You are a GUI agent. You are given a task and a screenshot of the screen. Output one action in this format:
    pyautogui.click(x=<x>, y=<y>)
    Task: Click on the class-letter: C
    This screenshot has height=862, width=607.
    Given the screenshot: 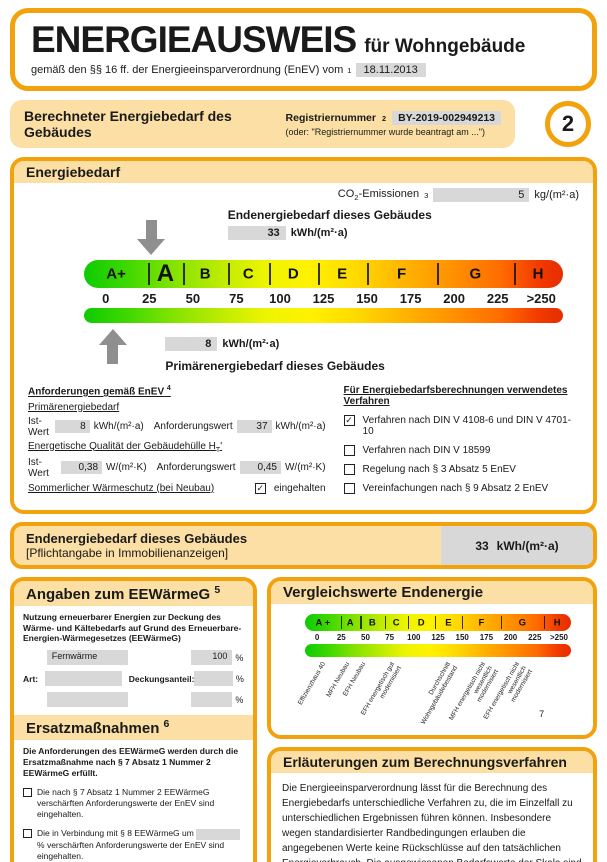 What is the action you would take?
    pyautogui.click(x=248, y=274)
    